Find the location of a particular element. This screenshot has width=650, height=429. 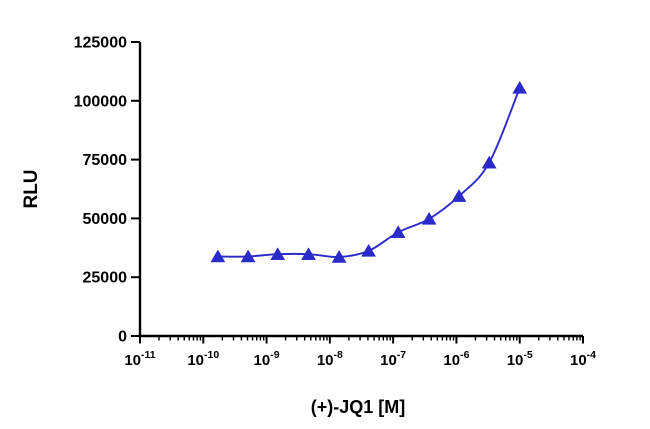

y-tick-label: 50000 is located at coordinates (105, 219).